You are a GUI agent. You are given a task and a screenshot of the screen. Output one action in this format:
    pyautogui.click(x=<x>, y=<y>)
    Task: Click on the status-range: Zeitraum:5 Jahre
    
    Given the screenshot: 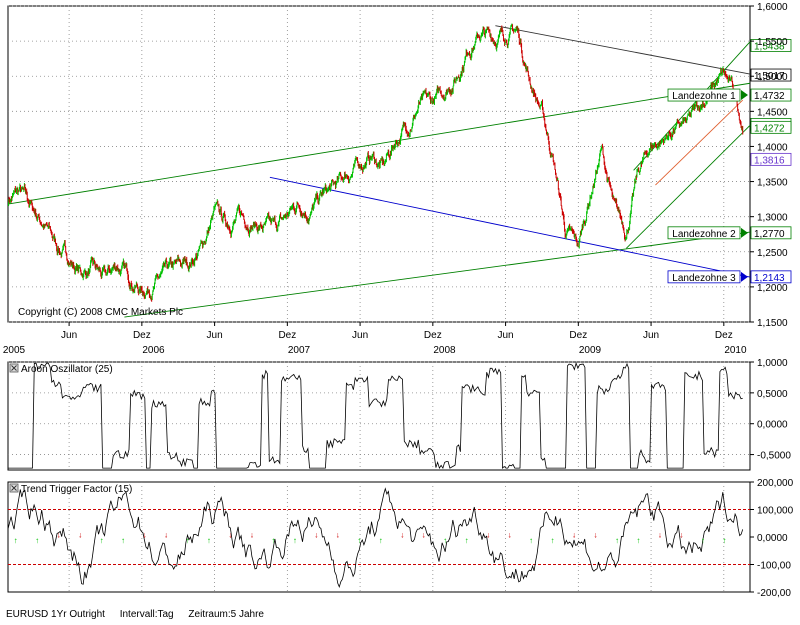 What is the action you would take?
    pyautogui.click(x=226, y=614)
    